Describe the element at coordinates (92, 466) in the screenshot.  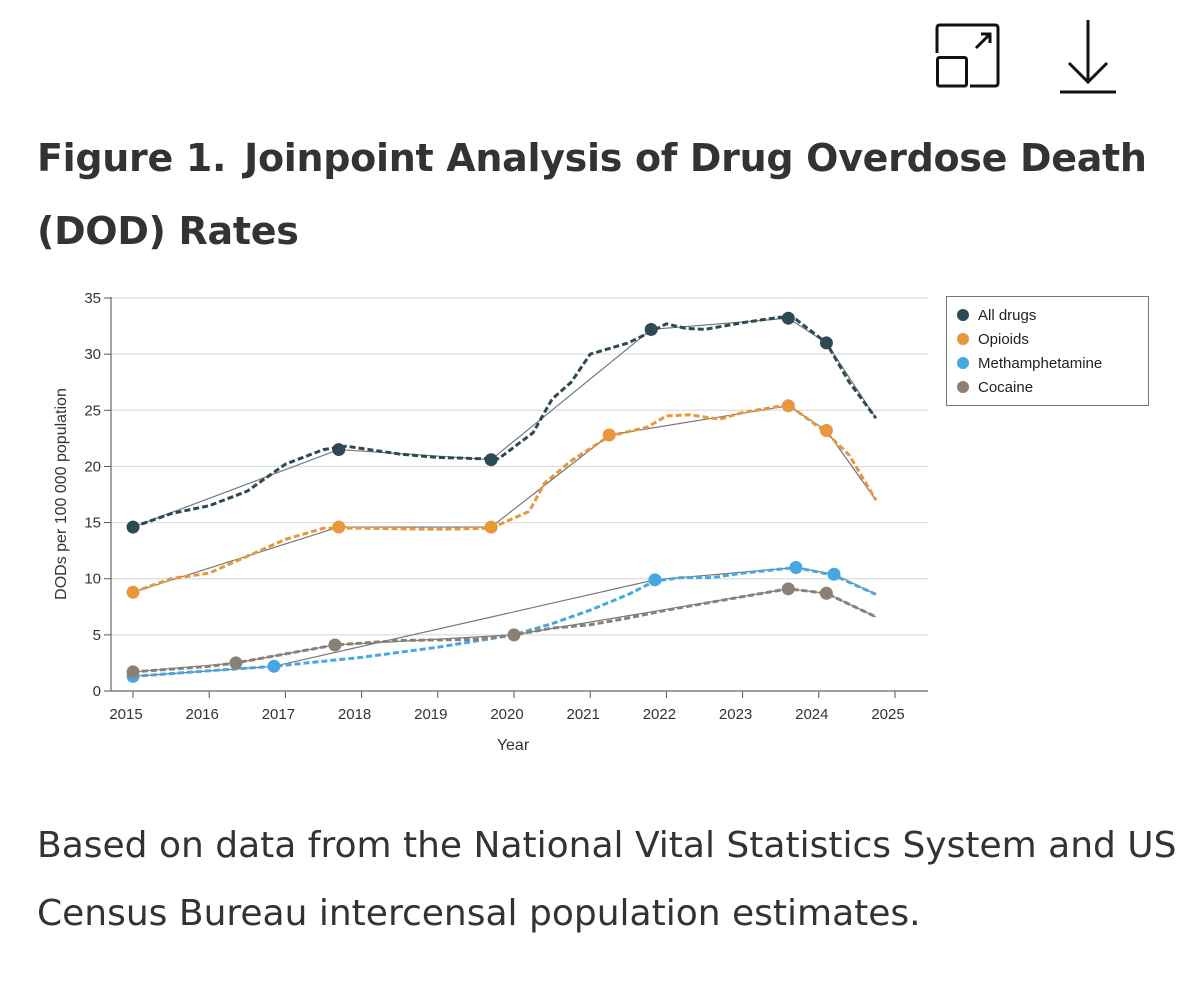
I see `y-tick-label: 20` at that location.